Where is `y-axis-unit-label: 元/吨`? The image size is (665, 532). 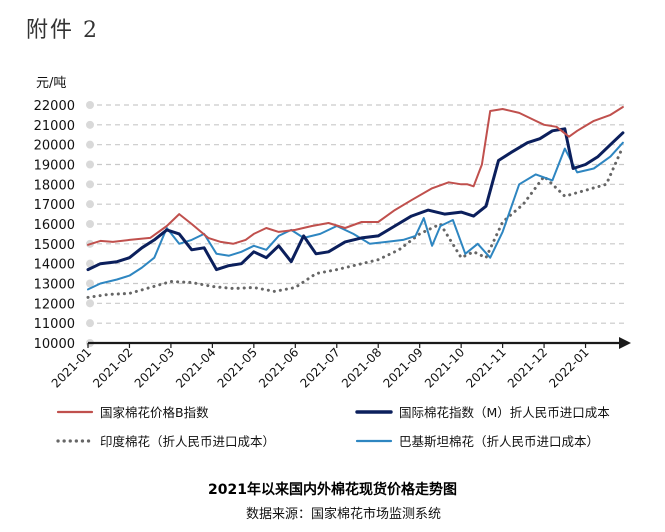
y-axis-unit-label: 元/吨 is located at coordinates (51, 83).